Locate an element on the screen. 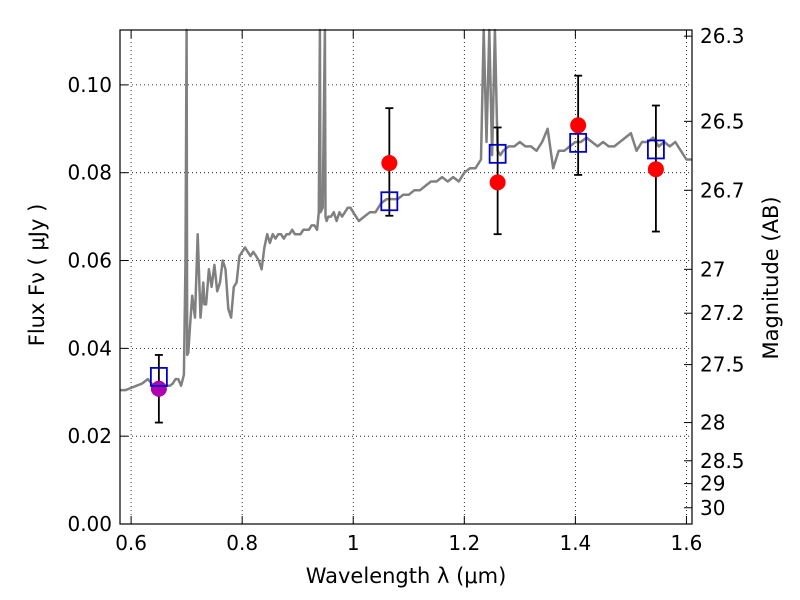  x-tick-label: 1.4 is located at coordinates (575, 543).